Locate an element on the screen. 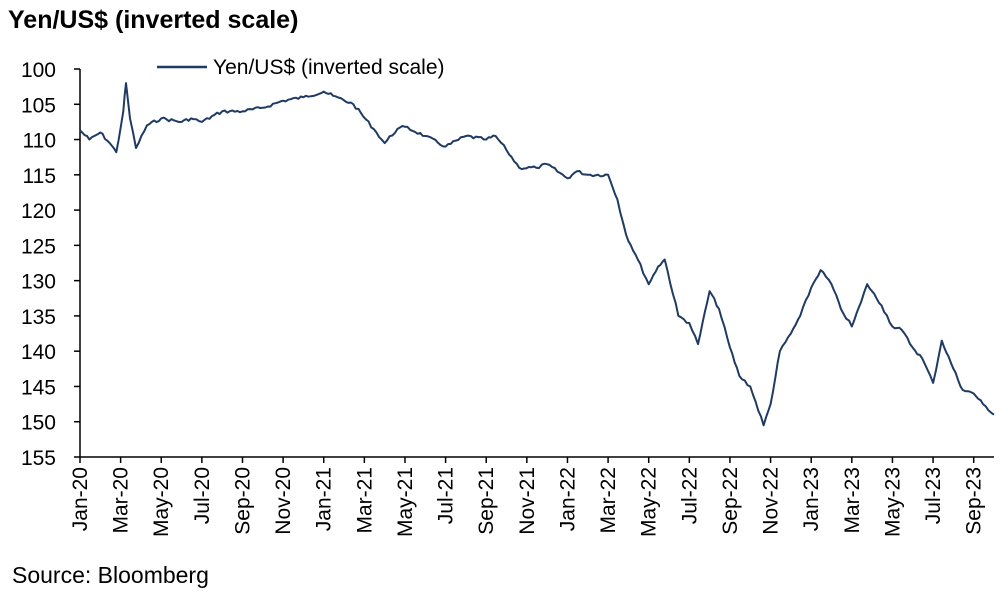  x-tick-label: Jan-23 is located at coordinates (811, 499).